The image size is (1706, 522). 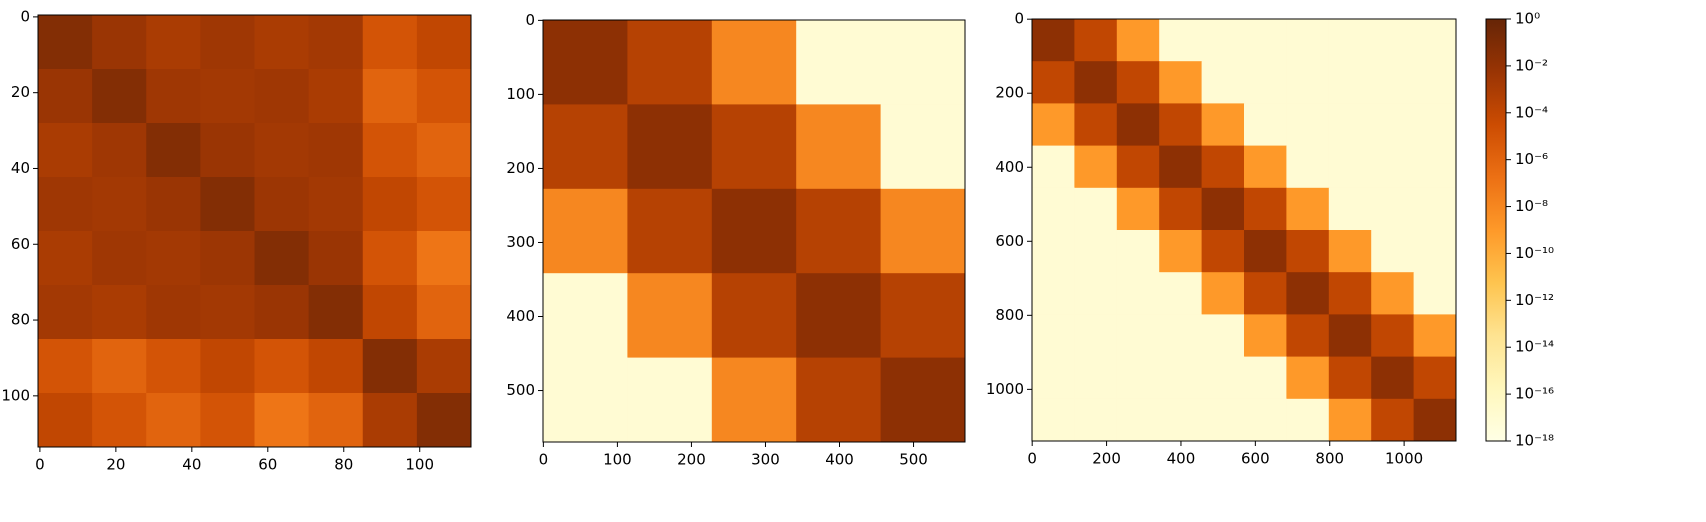 I want to click on x-tick-label: 600, so click(x=1255, y=459).